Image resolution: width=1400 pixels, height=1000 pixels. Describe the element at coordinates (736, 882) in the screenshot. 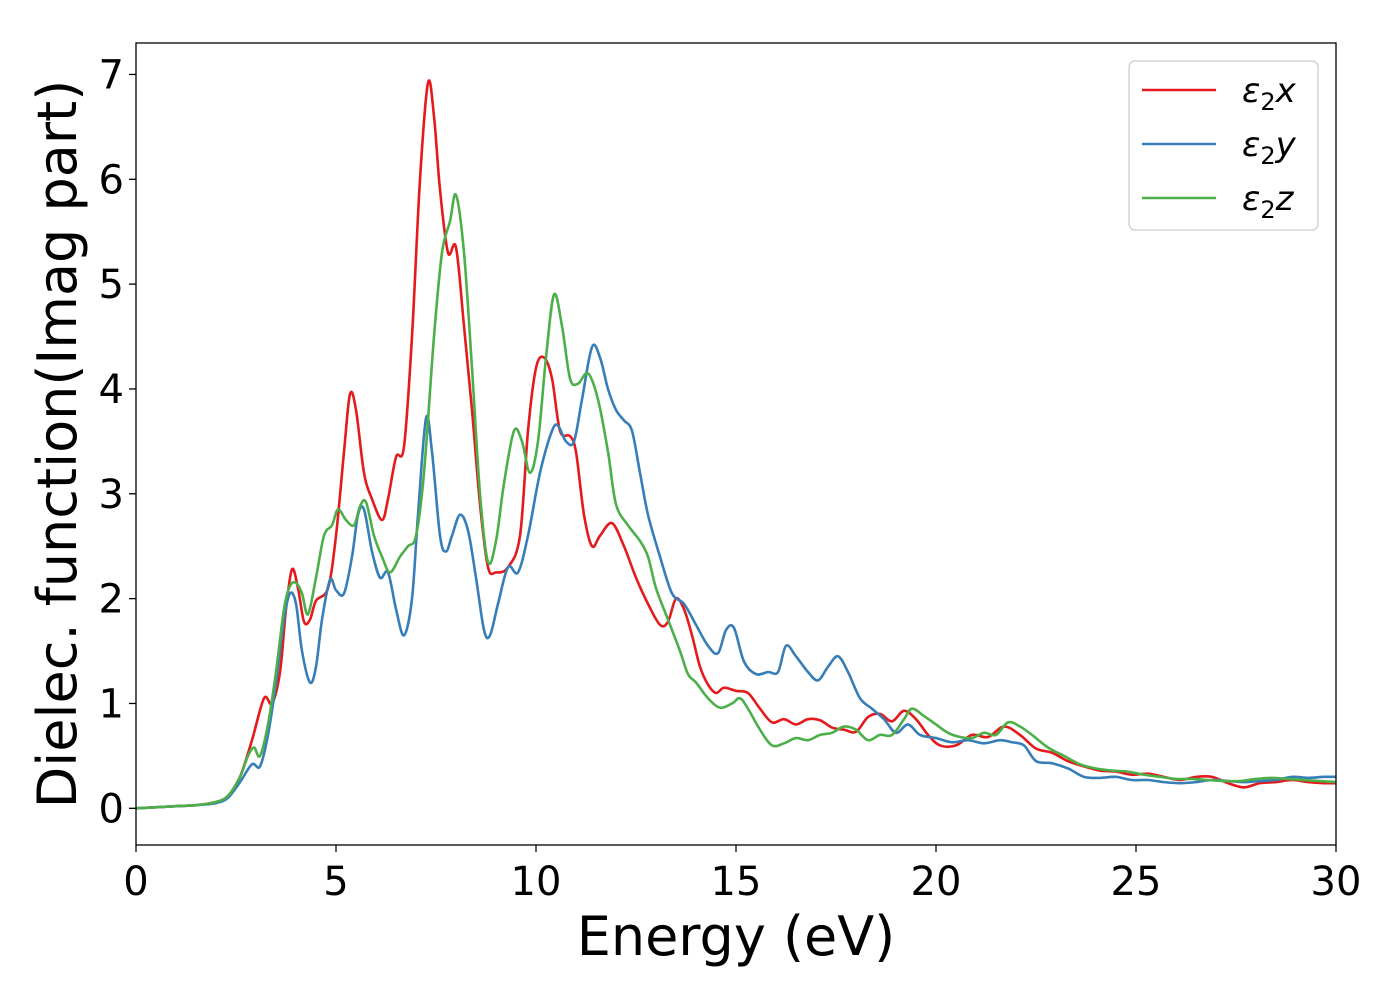

I see `x-tick-label: 15` at that location.